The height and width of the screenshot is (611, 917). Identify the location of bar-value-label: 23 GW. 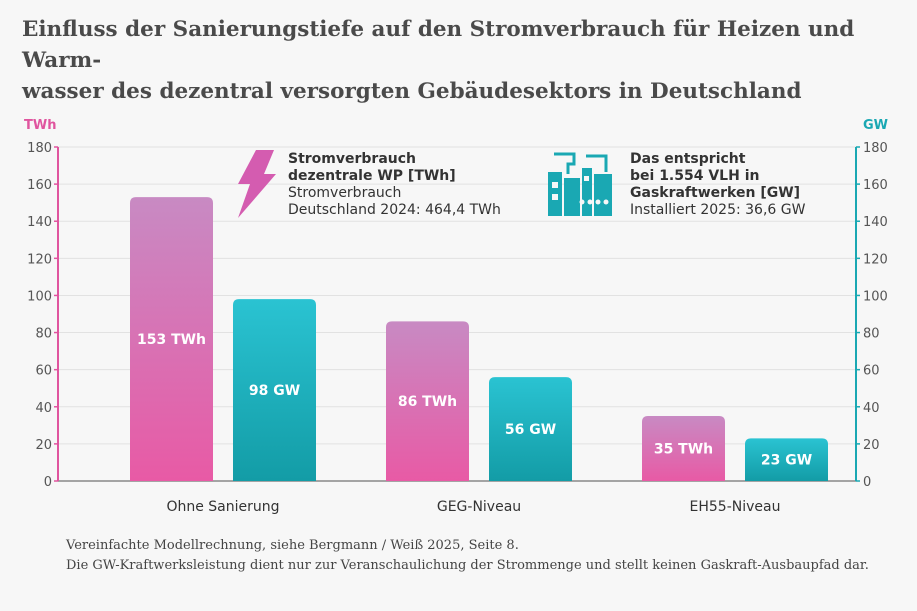
(786, 461).